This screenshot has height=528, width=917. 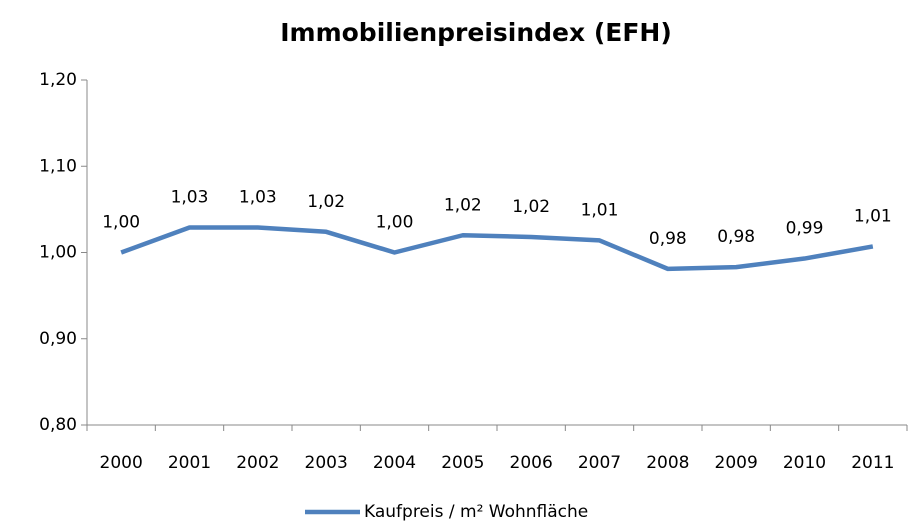 I want to click on y-tick-label: 1,00, so click(x=58, y=253).